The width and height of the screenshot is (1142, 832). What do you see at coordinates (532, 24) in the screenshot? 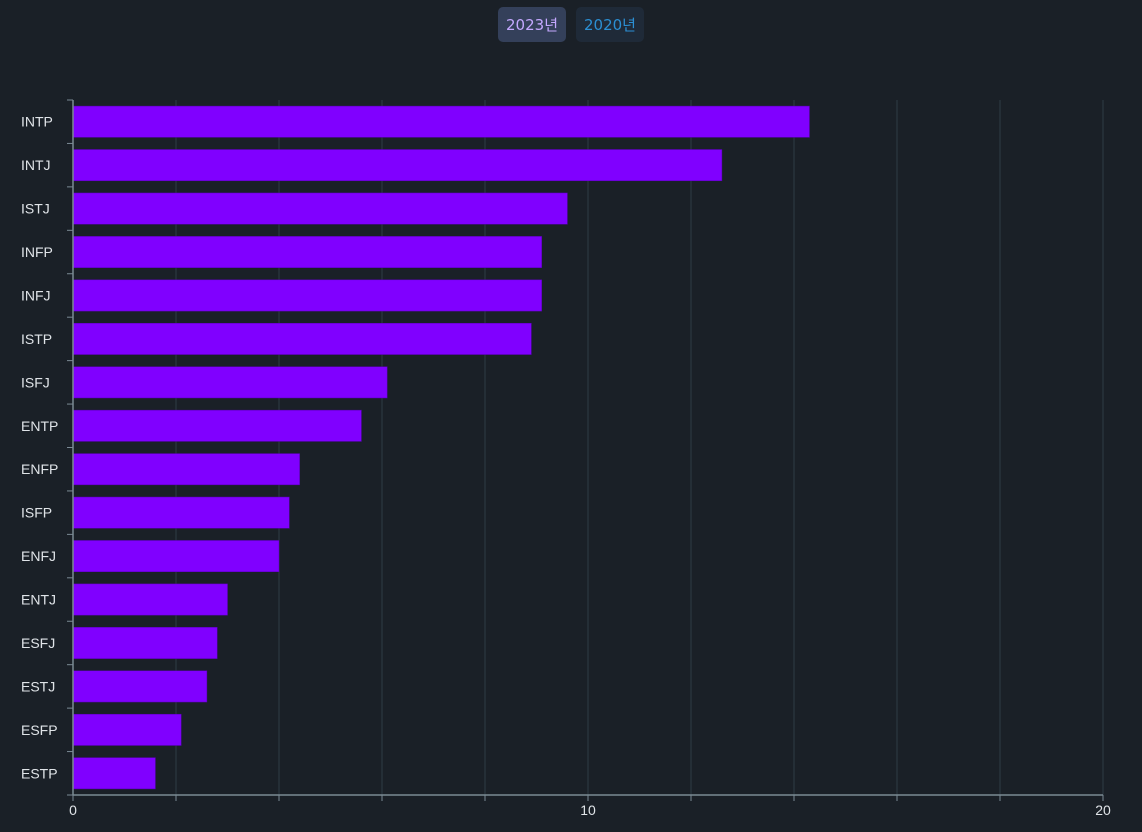
I see `tab-2023: 2023년` at bounding box center [532, 24].